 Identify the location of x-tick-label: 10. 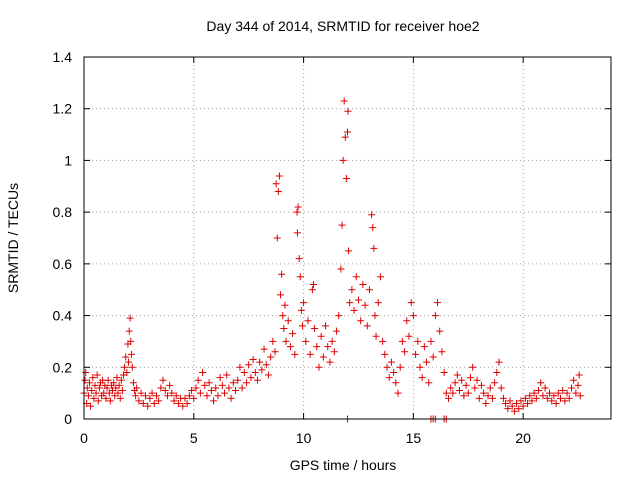
(304, 438).